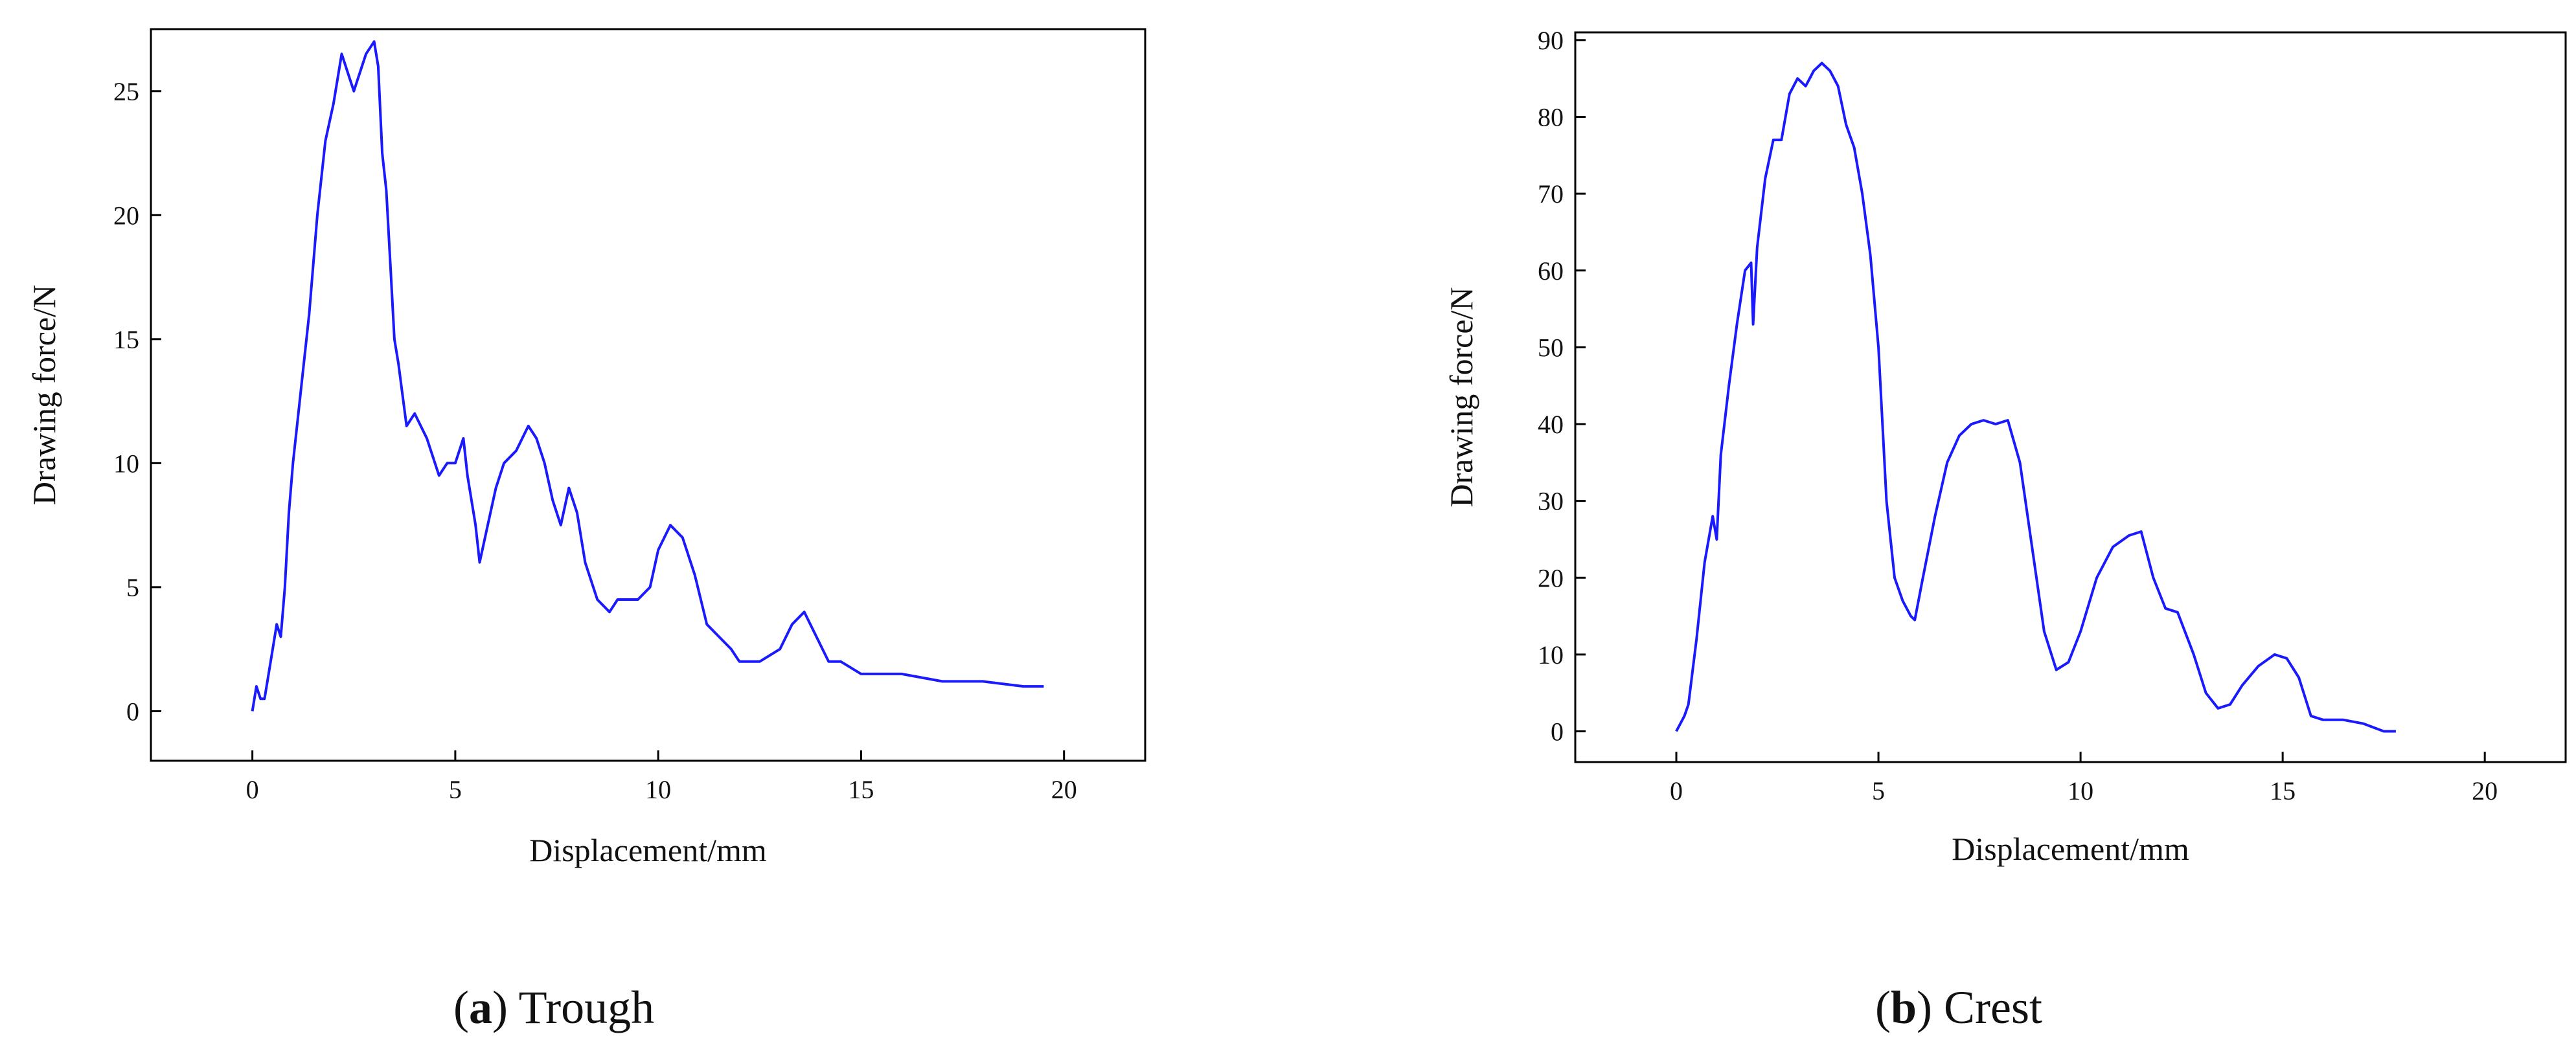 The width and height of the screenshot is (2576, 1056). Describe the element at coordinates (1551, 347) in the screenshot. I see `y-tick-label: 50` at that location.